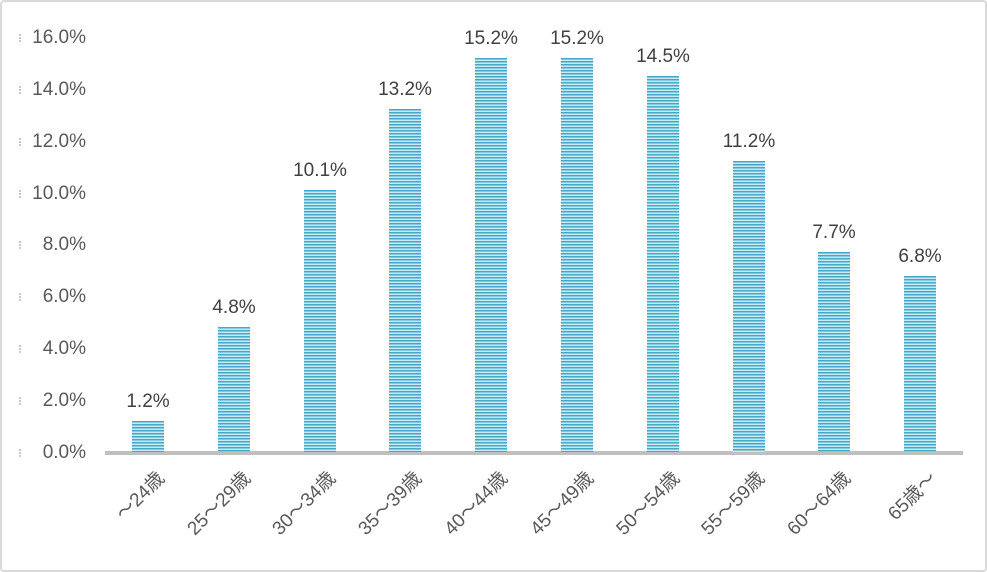  What do you see at coordinates (834, 232) in the screenshot?
I see `bar-value-label: 7.7%` at bounding box center [834, 232].